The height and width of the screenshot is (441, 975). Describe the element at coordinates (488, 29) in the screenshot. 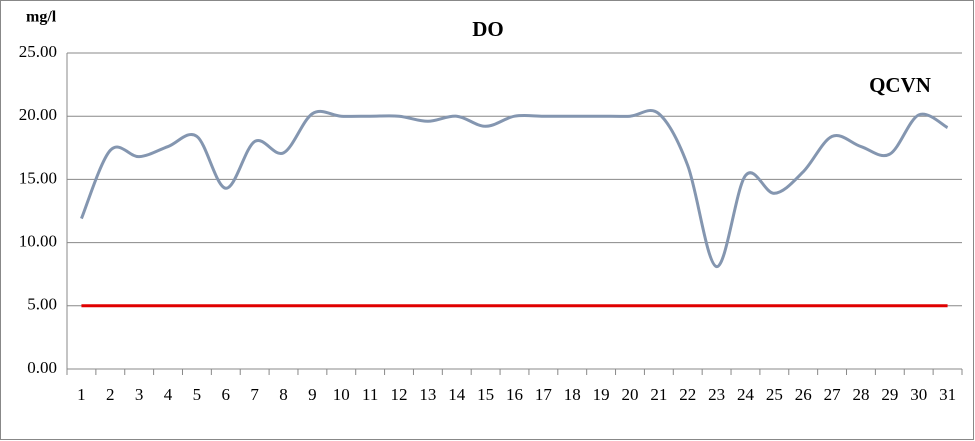

I see `chart-title: DO` at that location.